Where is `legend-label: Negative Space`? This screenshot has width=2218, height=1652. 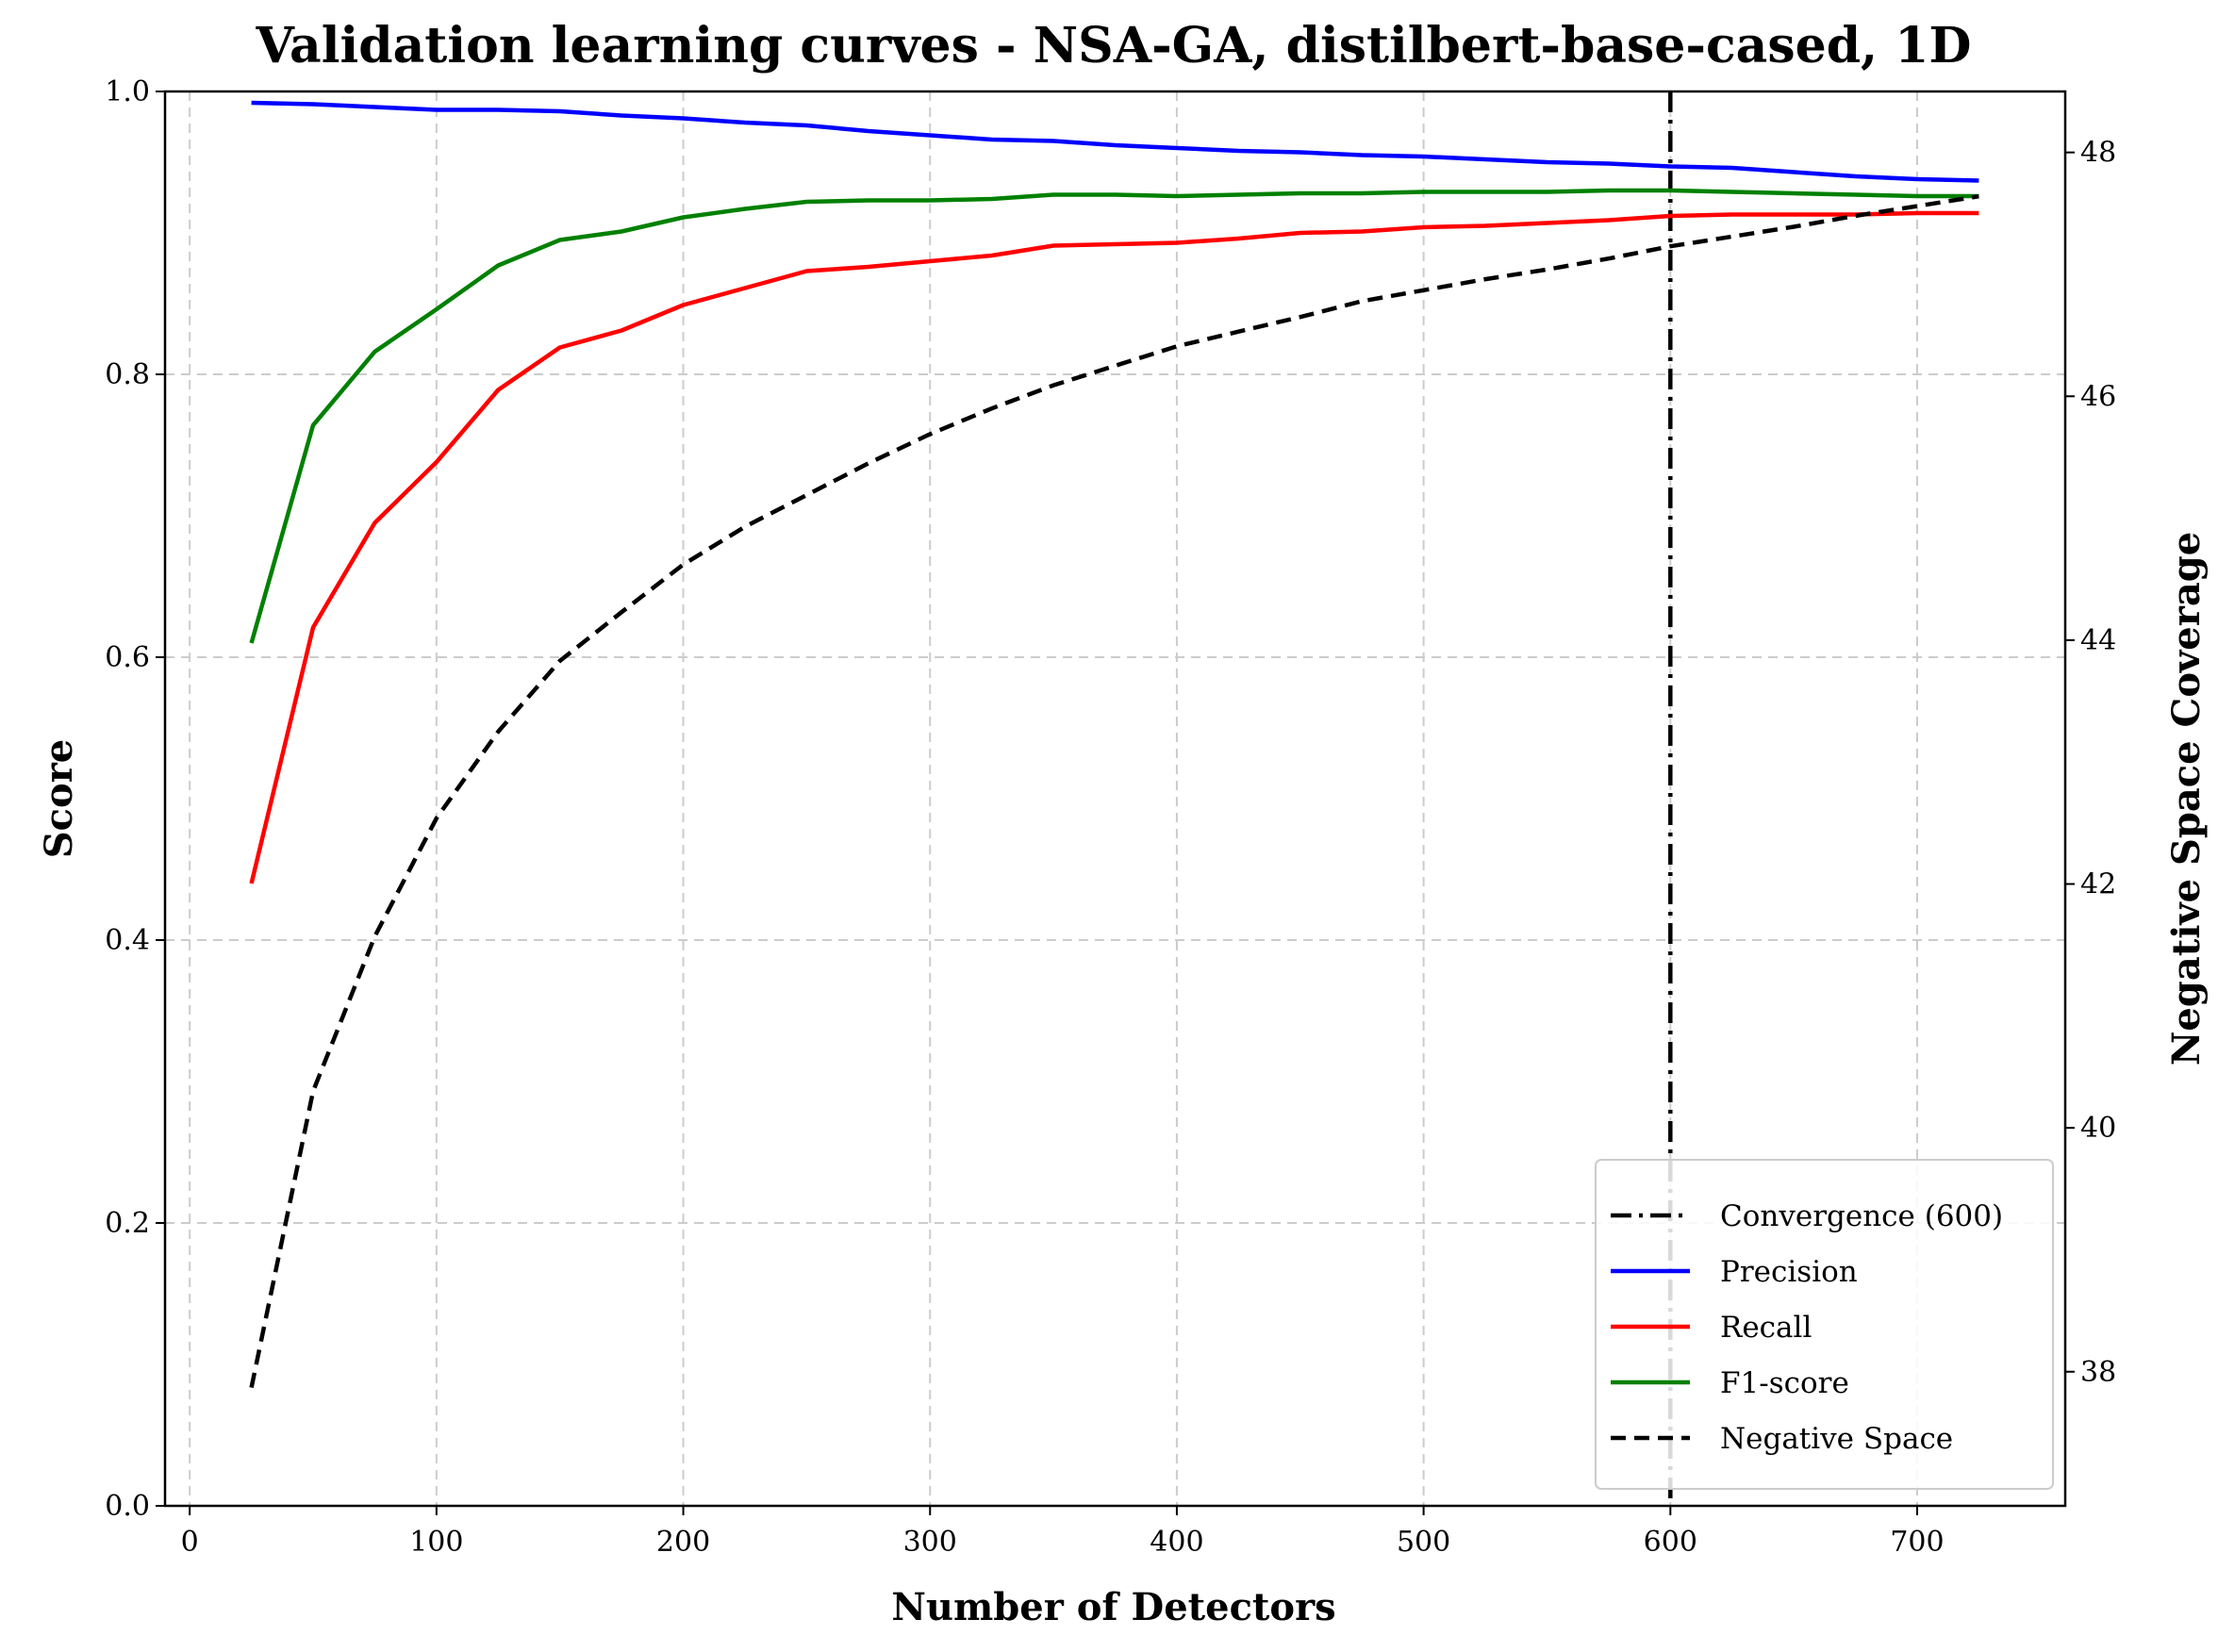 legend-label: Negative Space is located at coordinates (1836, 1439).